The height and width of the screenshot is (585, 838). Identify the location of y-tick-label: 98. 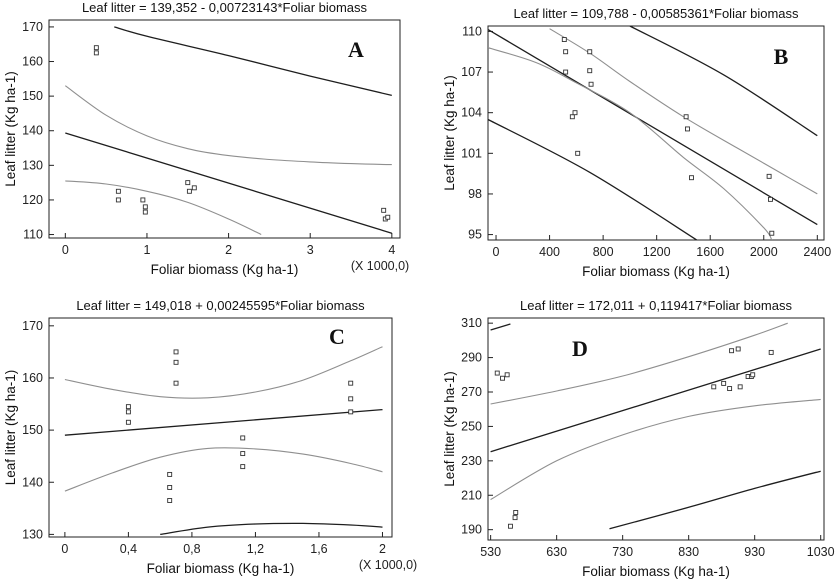
(475, 194).